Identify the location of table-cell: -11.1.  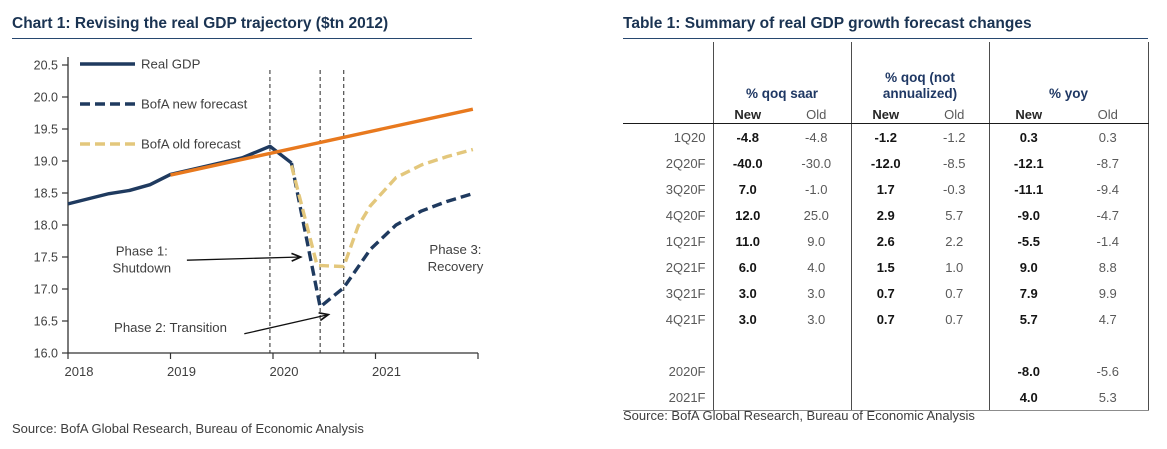
(1028, 189).